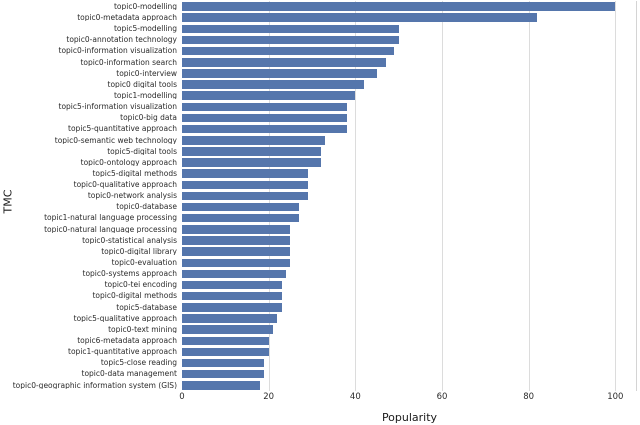  I want to click on bar-row: topic0-metadata approach, so click(320, 17).